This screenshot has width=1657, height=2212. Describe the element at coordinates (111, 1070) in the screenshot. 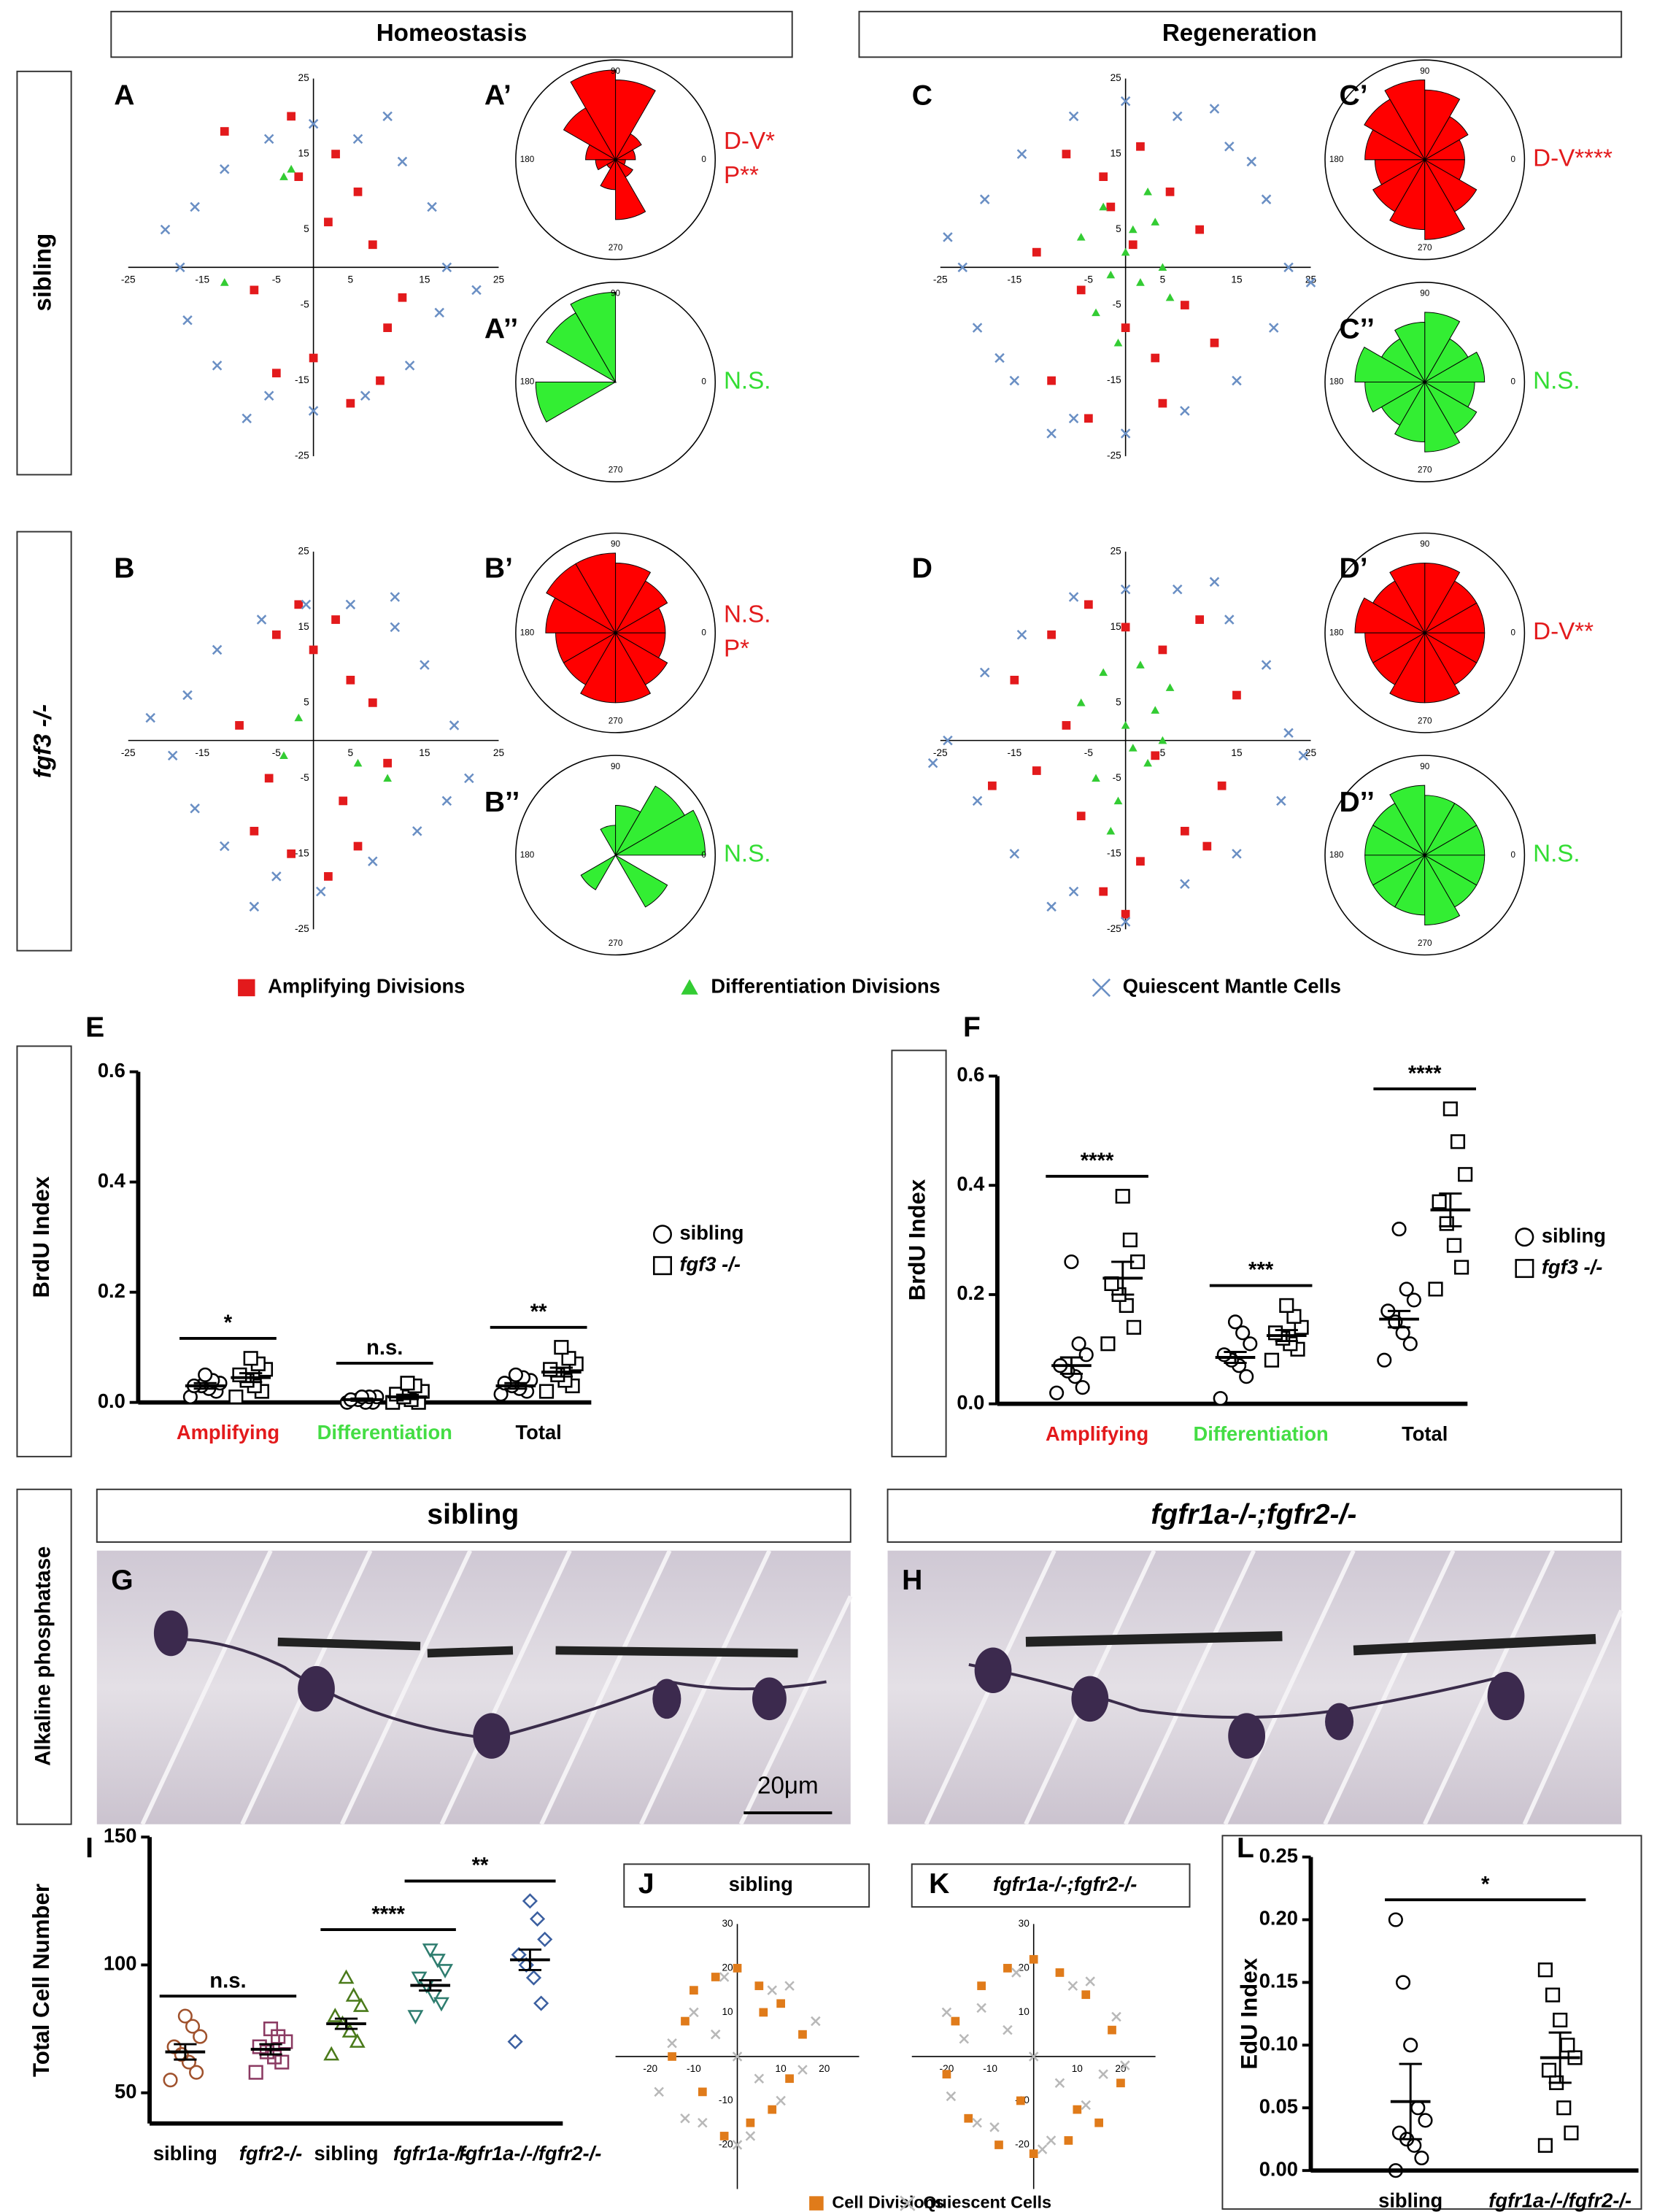

I see `y-tick-label: 0.6` at that location.